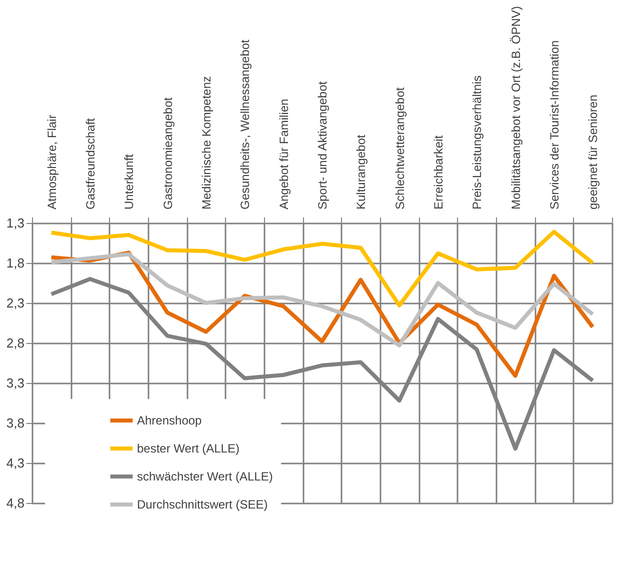  Describe the element at coordinates (593, 152) in the screenshot. I see `x-tick-label: geeignet für Senioren` at that location.